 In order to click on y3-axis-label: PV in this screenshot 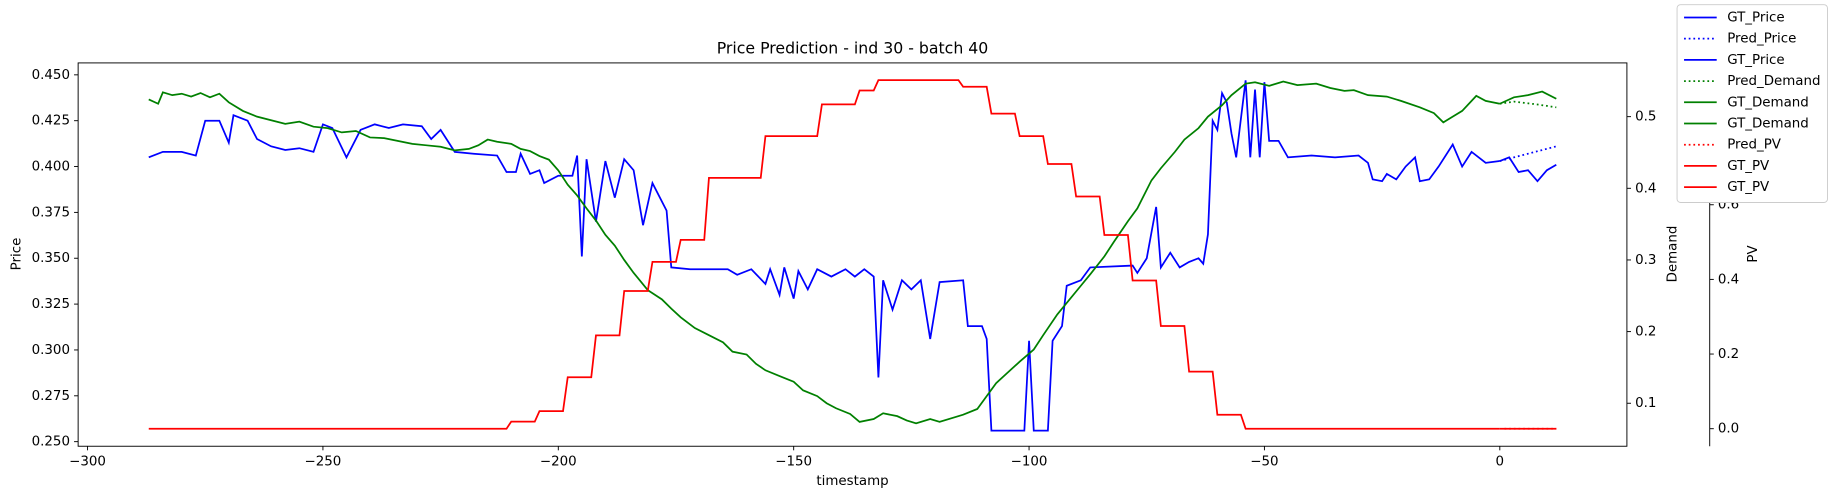, I will do `click(1753, 254)`.